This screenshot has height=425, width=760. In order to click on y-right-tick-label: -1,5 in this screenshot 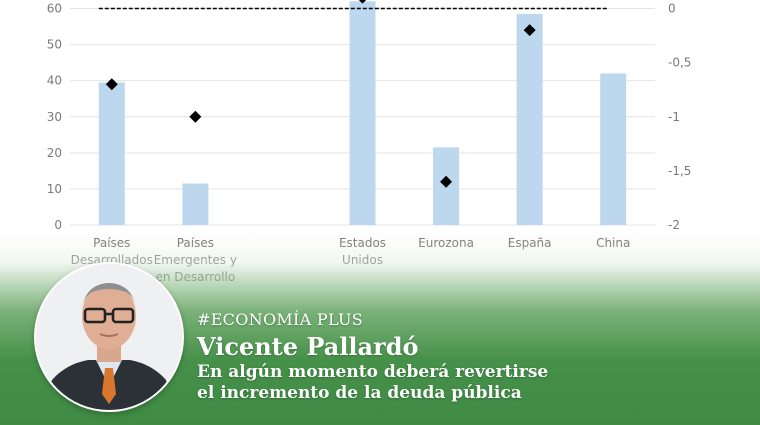, I will do `click(679, 171)`.